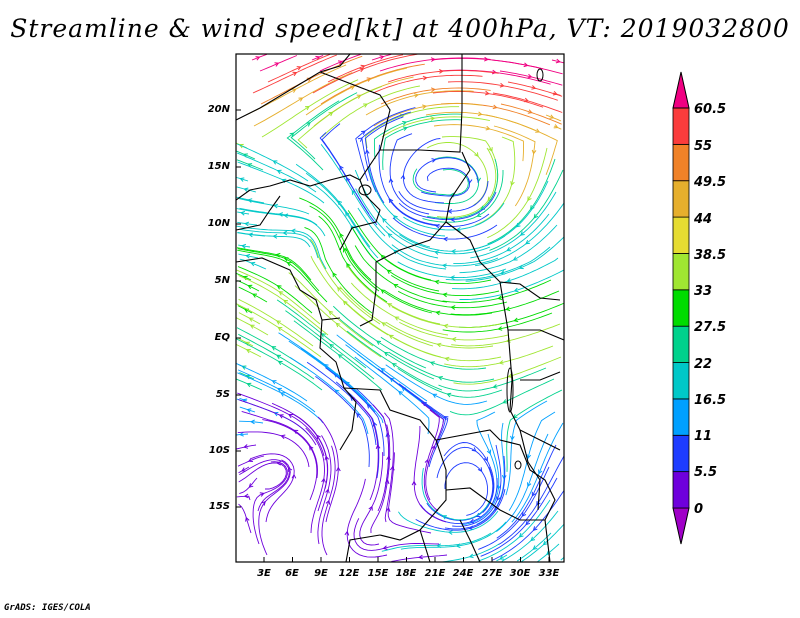  What do you see at coordinates (549, 573) in the screenshot?
I see `lon-label-33e: 33E` at bounding box center [549, 573].